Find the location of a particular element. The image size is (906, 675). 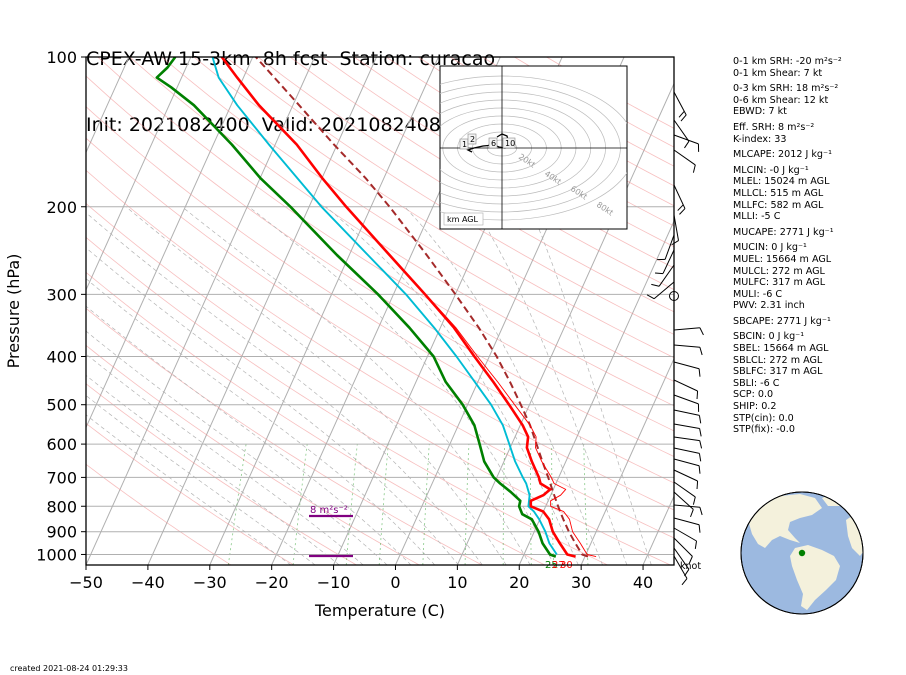

y-tick-label: 1000 is located at coordinates (56, 554).